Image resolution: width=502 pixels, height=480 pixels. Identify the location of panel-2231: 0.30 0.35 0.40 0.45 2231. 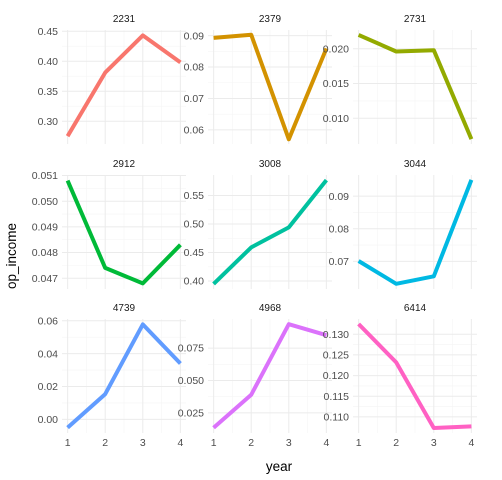
(112, 79).